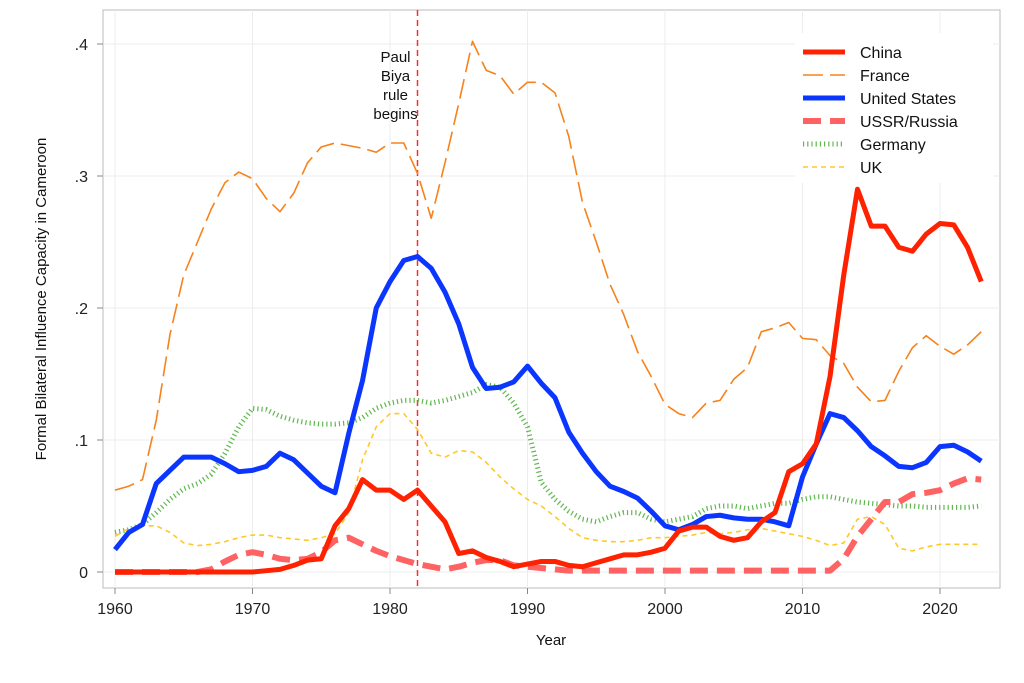  What do you see at coordinates (89, 309) in the screenshot?
I see `y-axis: 0 .1 .2 .3 .4` at bounding box center [89, 309].